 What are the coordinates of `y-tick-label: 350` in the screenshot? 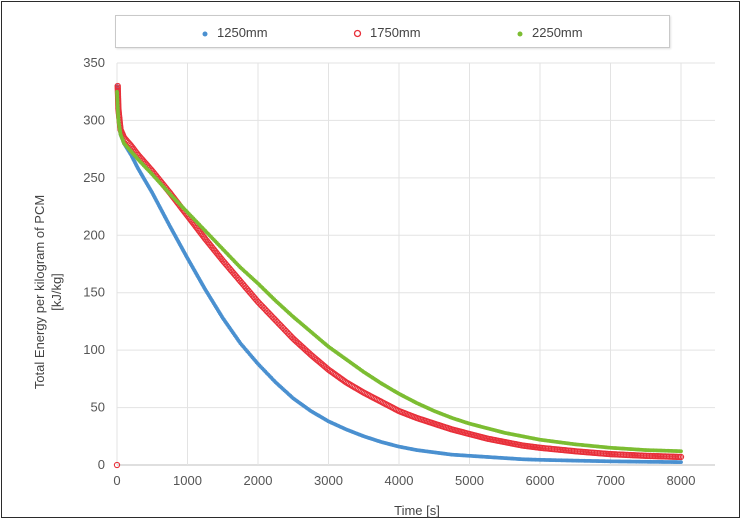 It's located at (94, 62).